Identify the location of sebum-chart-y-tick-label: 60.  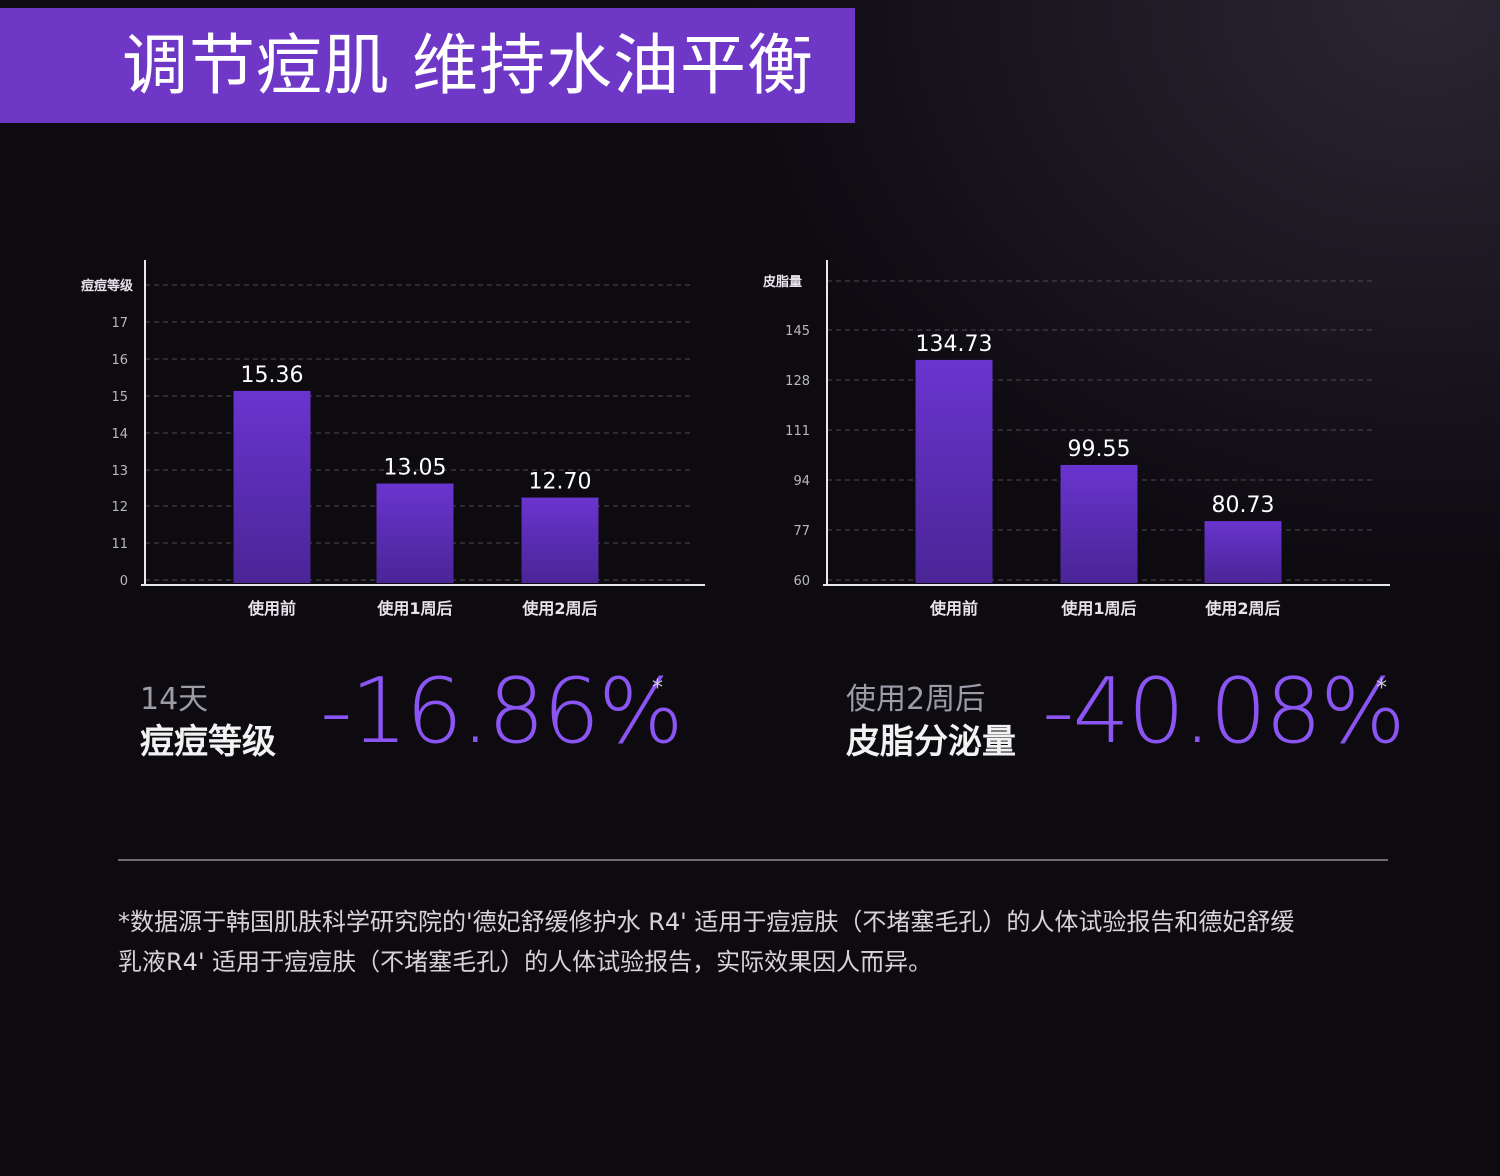
(801, 581).